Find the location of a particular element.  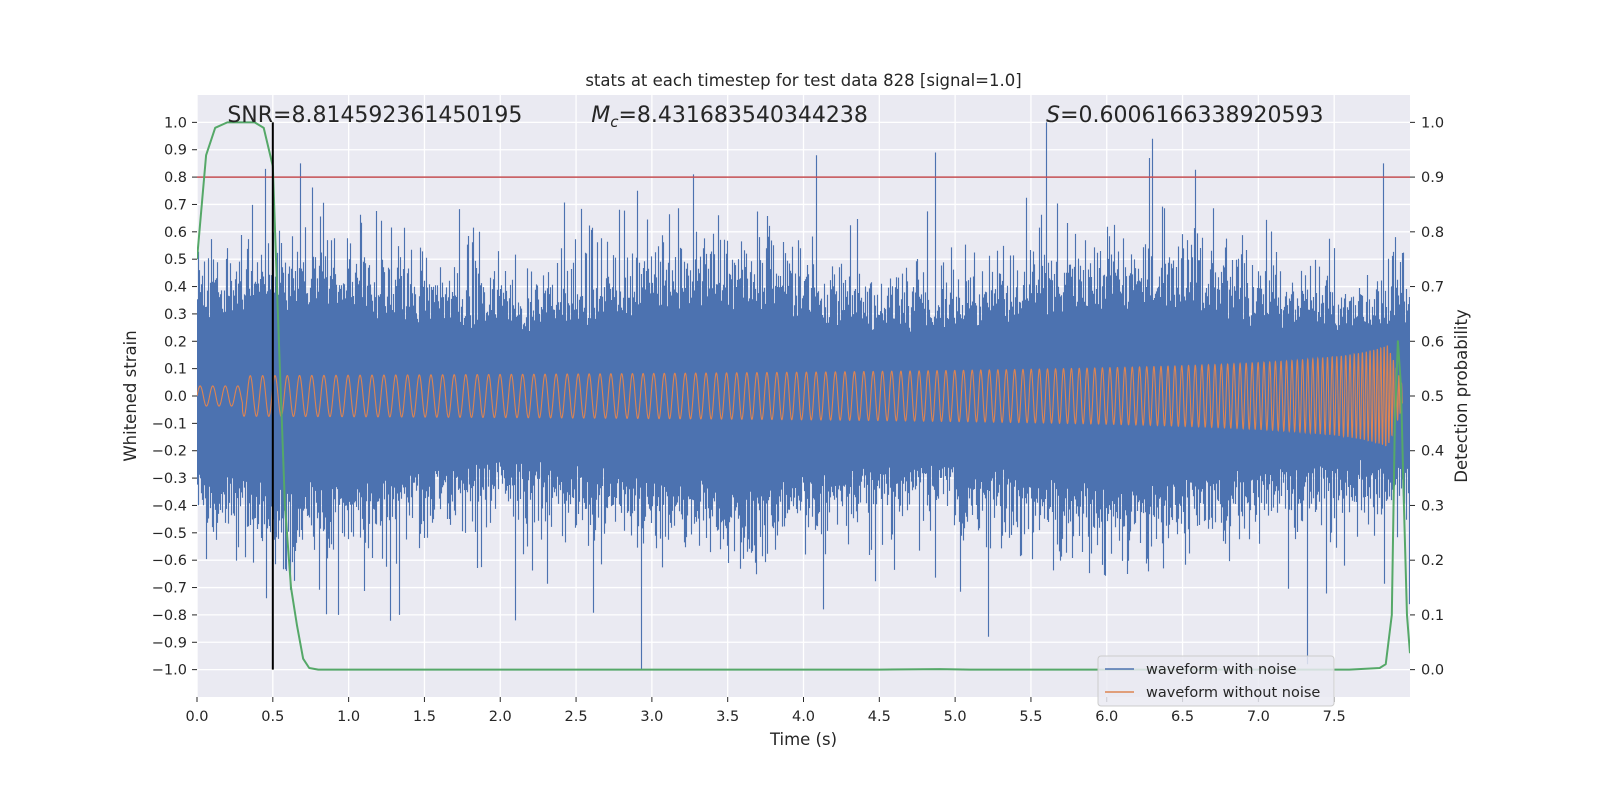

y2-tick-label: 0.2 is located at coordinates (1432, 561).